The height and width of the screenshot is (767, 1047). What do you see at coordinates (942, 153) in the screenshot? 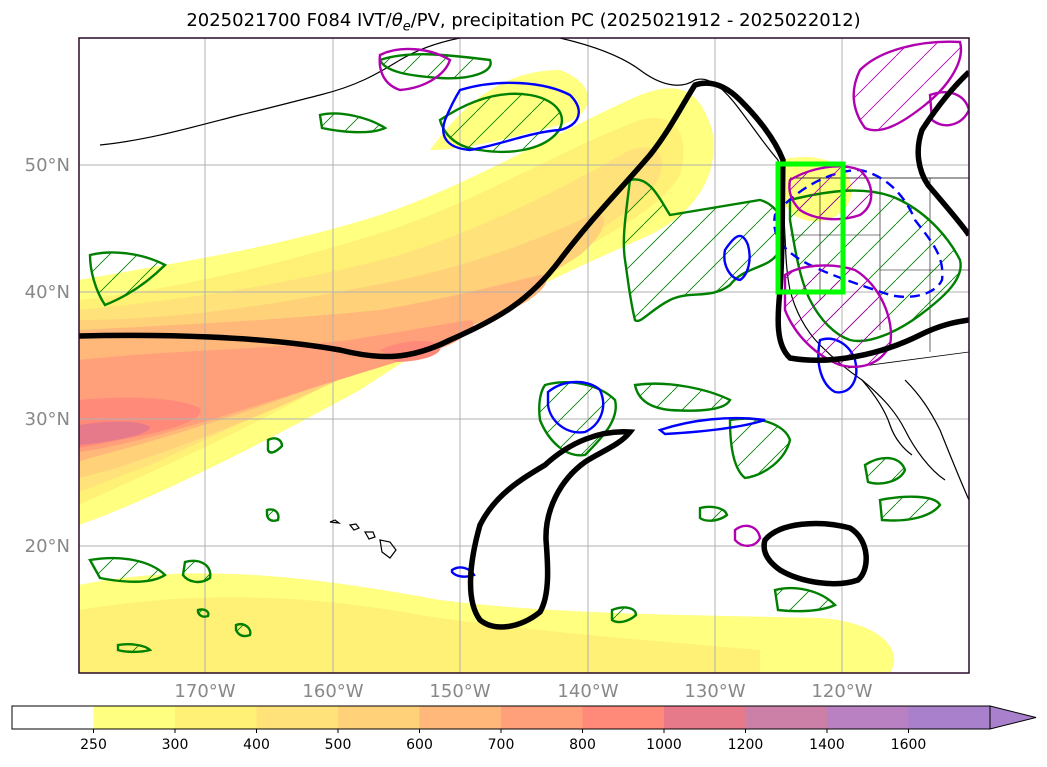
I see `pv-ne` at bounding box center [942, 153].